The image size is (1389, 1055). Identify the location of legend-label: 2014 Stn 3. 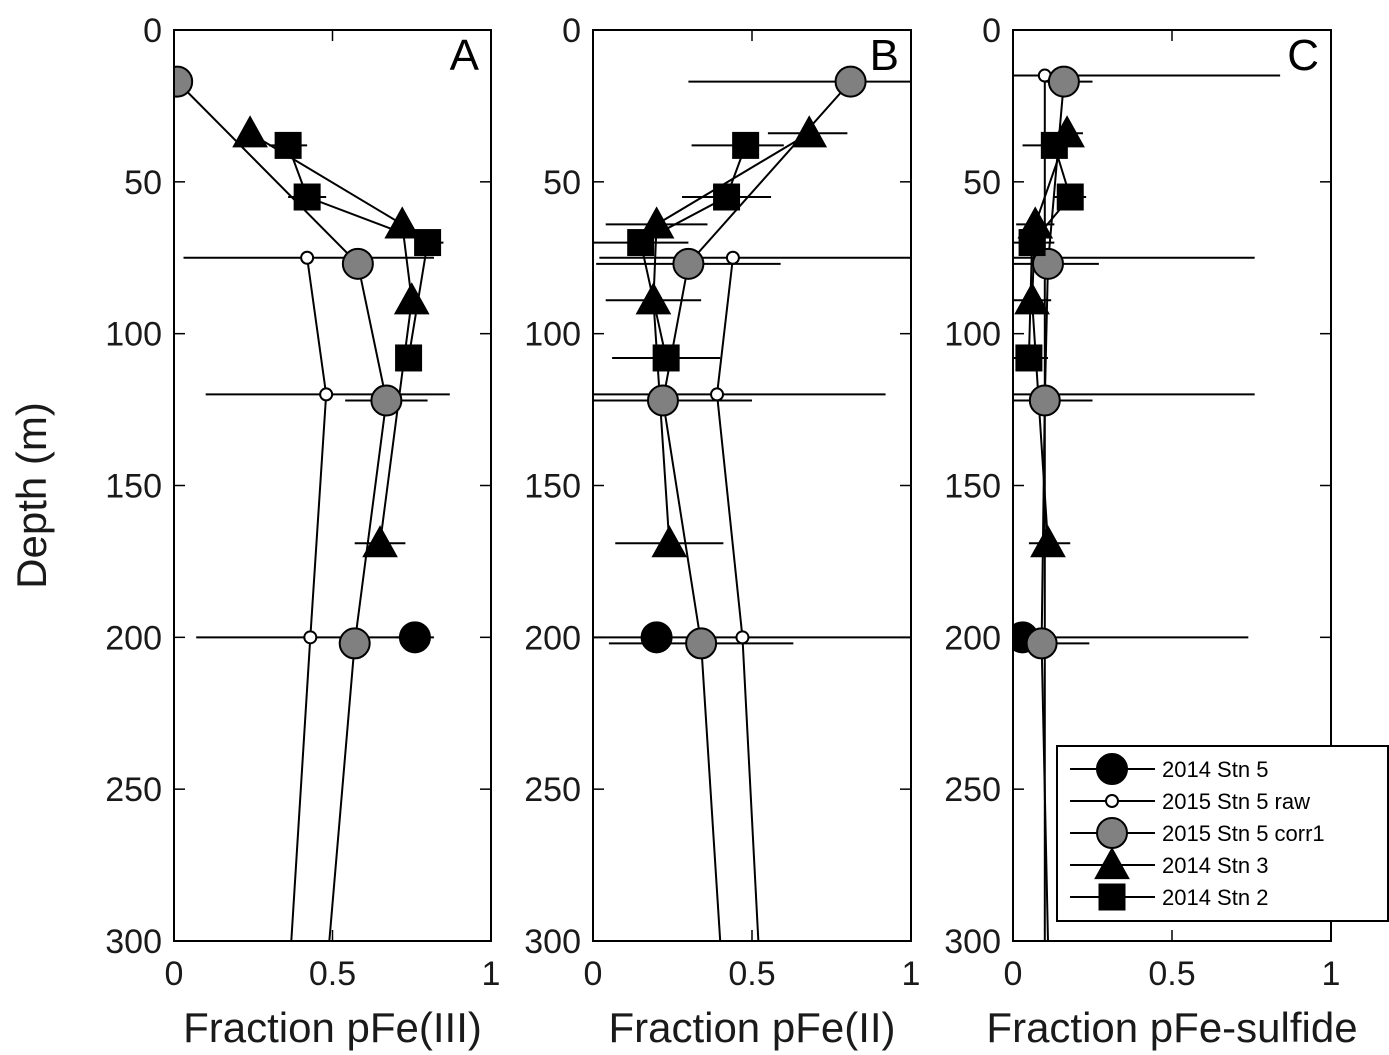
(1215, 865).